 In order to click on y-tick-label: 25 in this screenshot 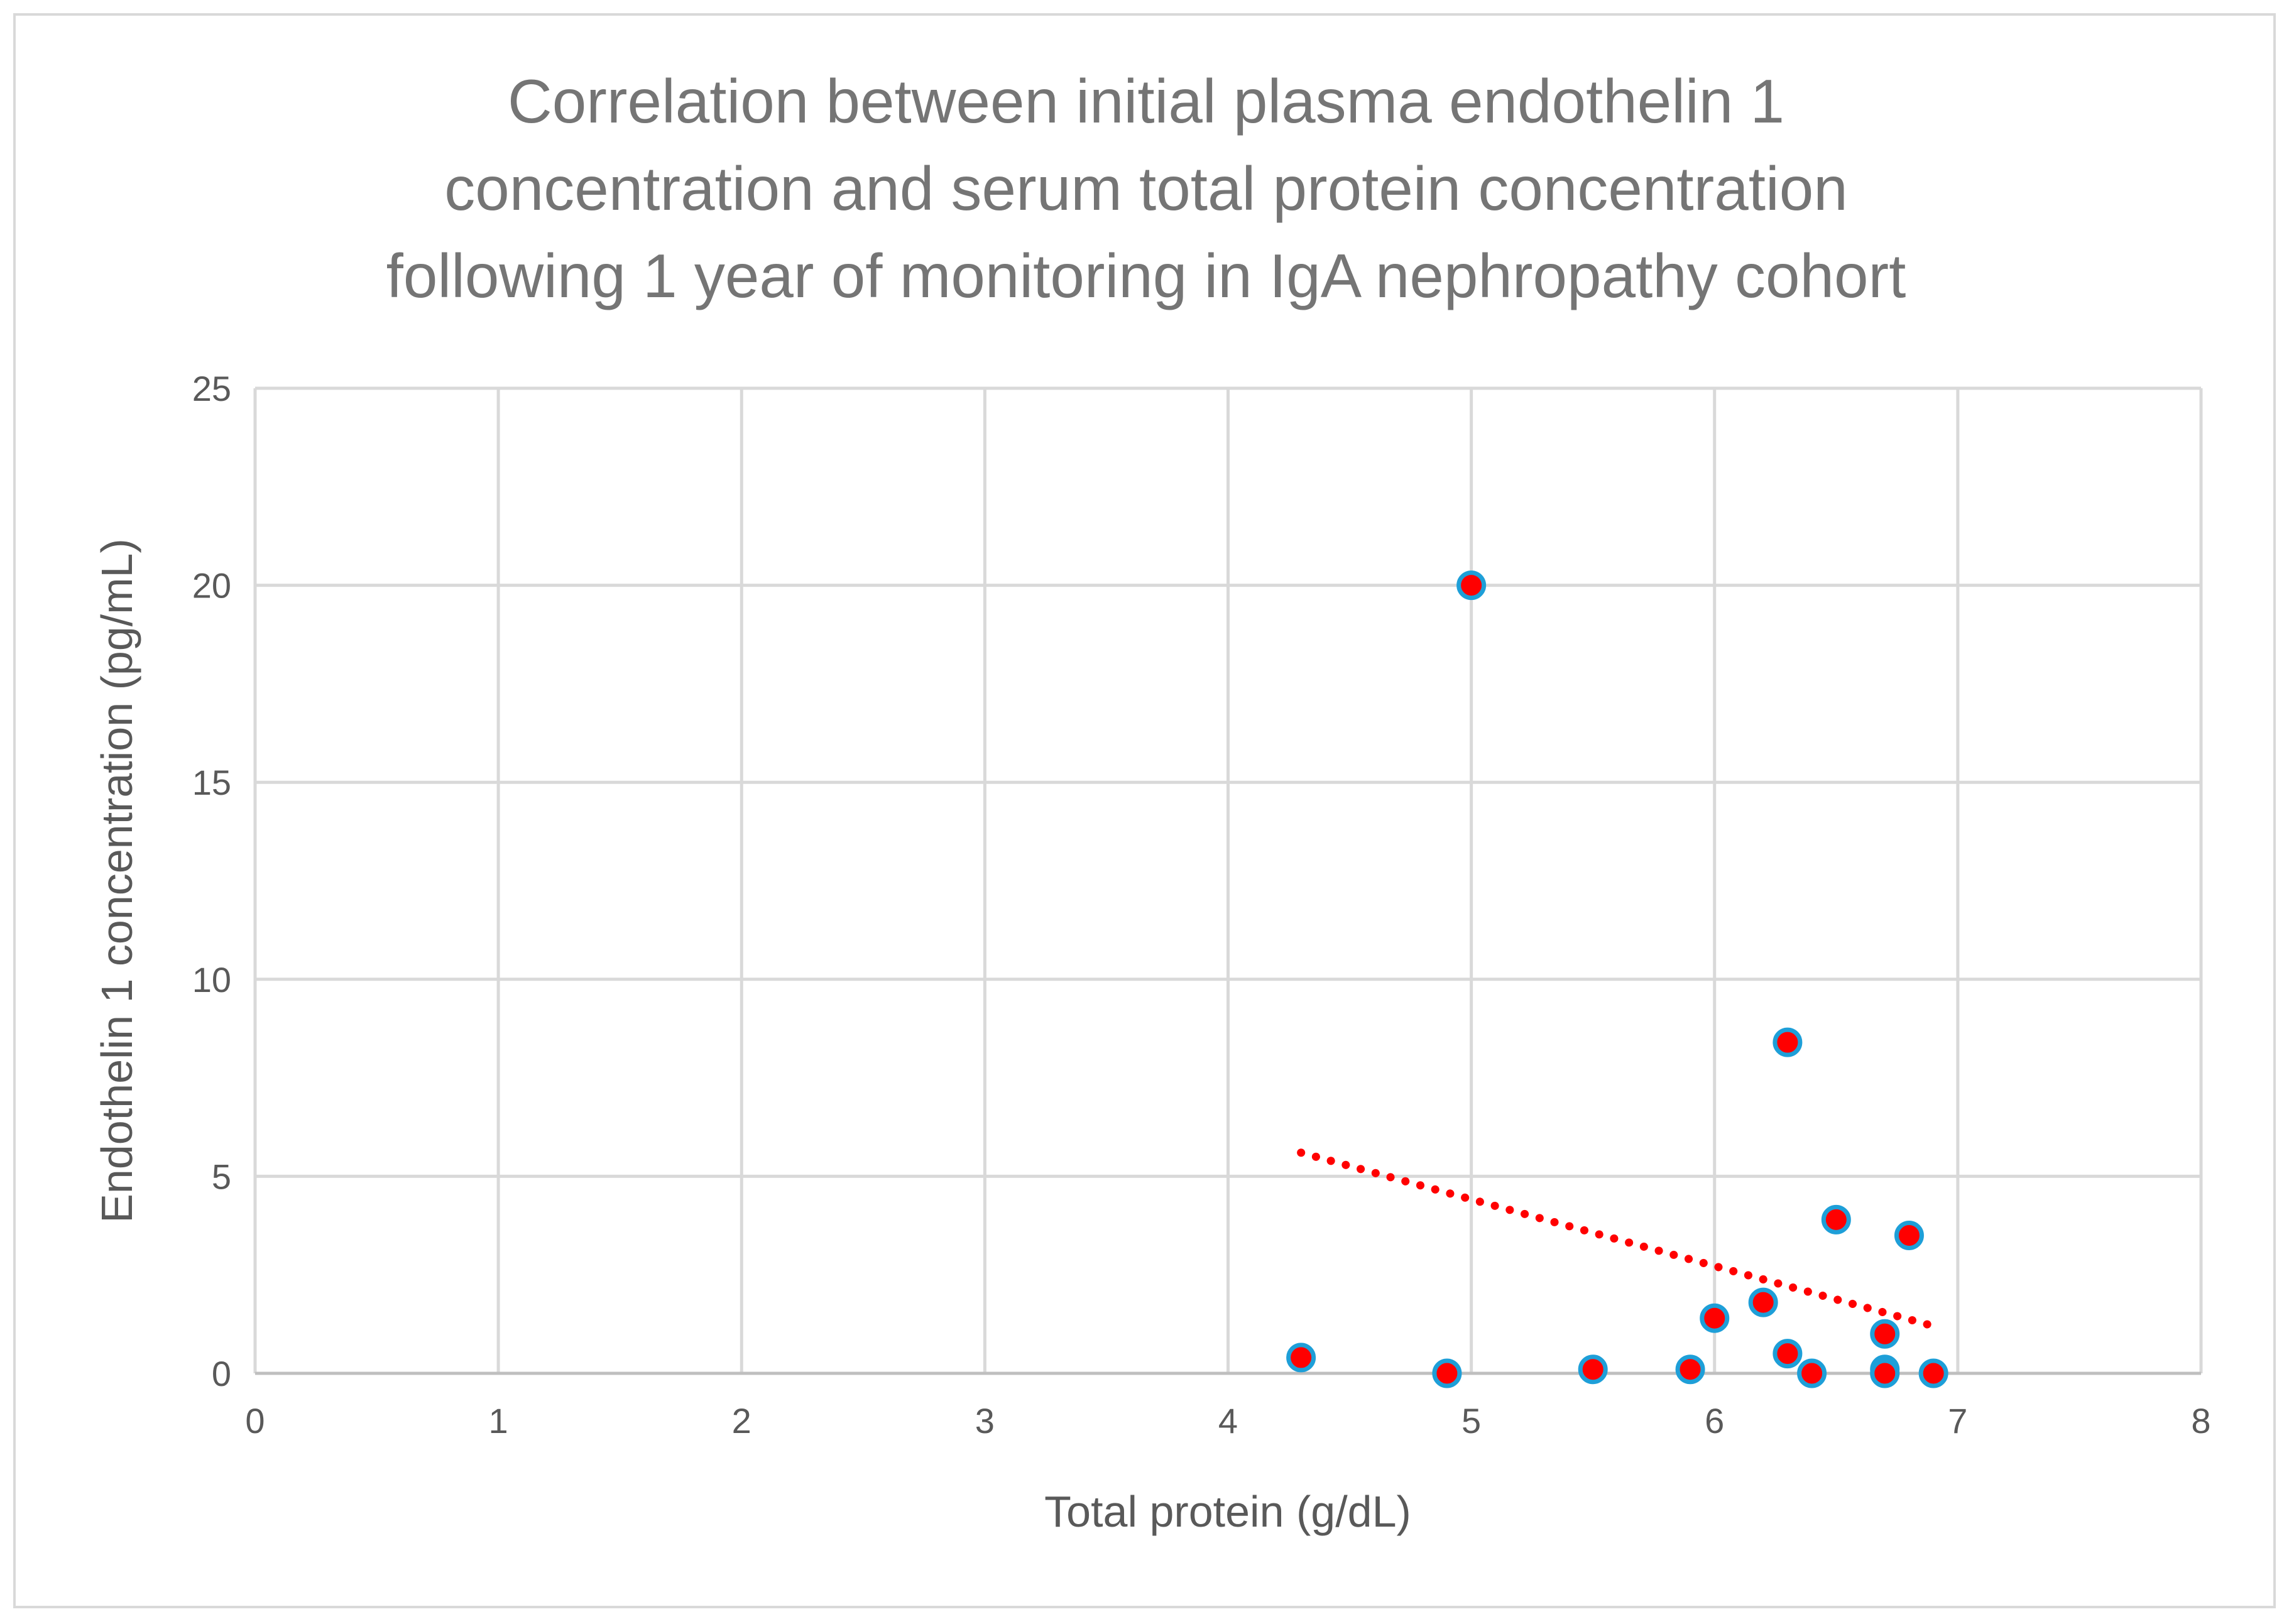, I will do `click(211, 388)`.